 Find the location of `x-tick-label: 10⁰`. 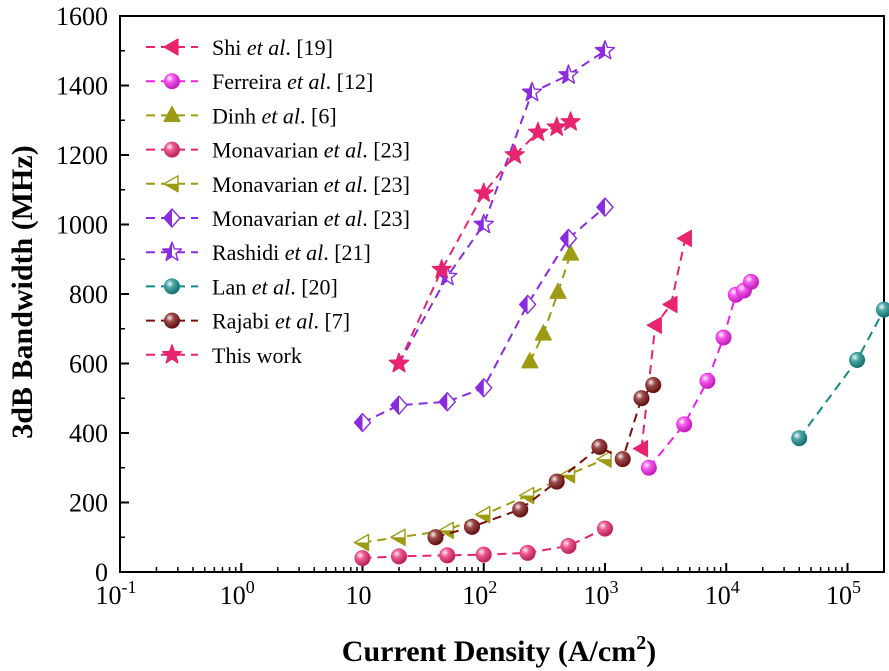

x-tick-label: 10⁰ is located at coordinates (237, 593).